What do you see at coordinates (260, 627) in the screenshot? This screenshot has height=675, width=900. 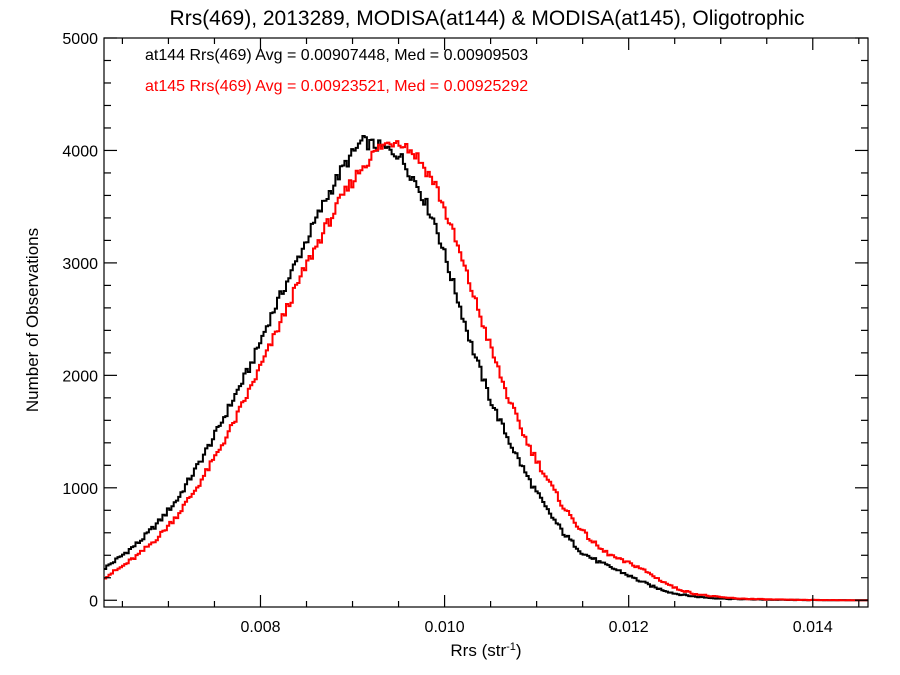 I see `x-tick-label: 0.008` at bounding box center [260, 627].